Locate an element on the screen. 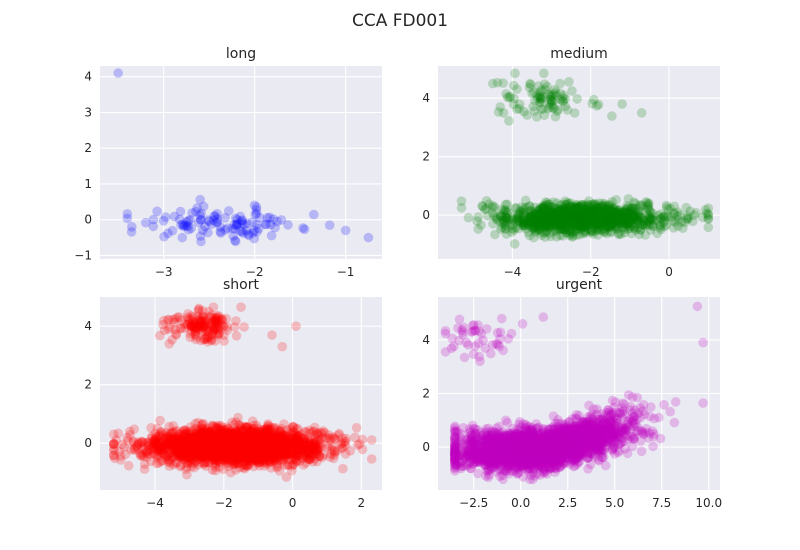  subplot-title-short: short is located at coordinates (241, 285).